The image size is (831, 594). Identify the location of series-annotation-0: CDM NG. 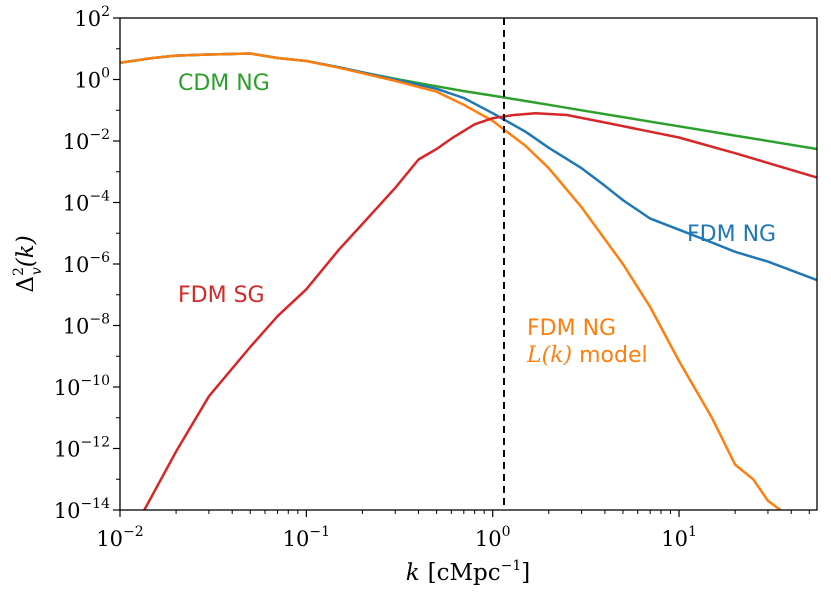
(224, 83).